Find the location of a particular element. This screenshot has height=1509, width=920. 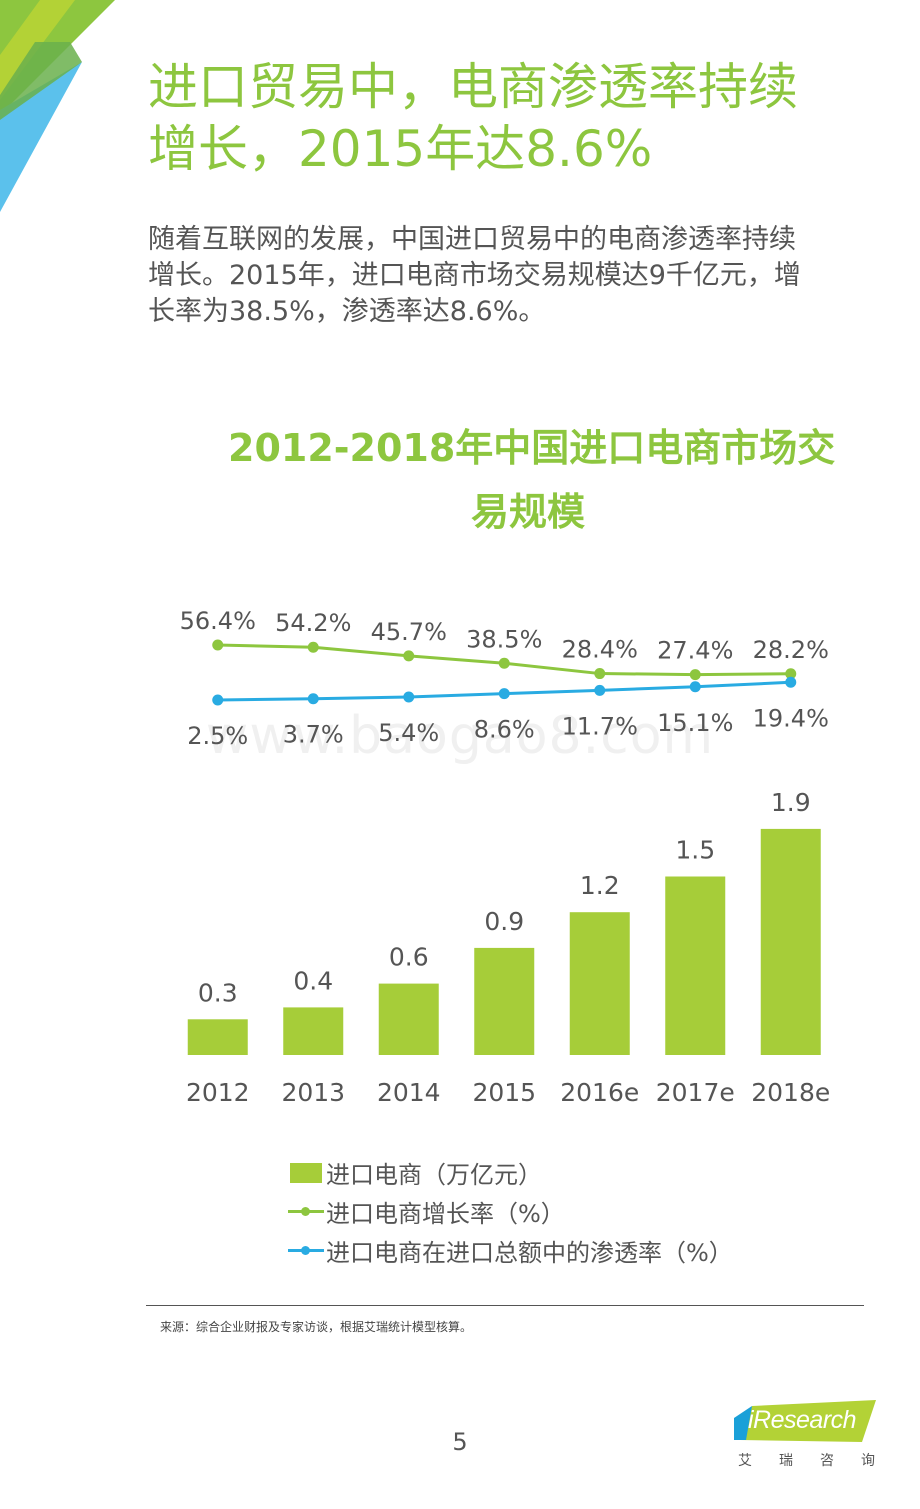

growth-point-2013 is located at coordinates (313, 647).